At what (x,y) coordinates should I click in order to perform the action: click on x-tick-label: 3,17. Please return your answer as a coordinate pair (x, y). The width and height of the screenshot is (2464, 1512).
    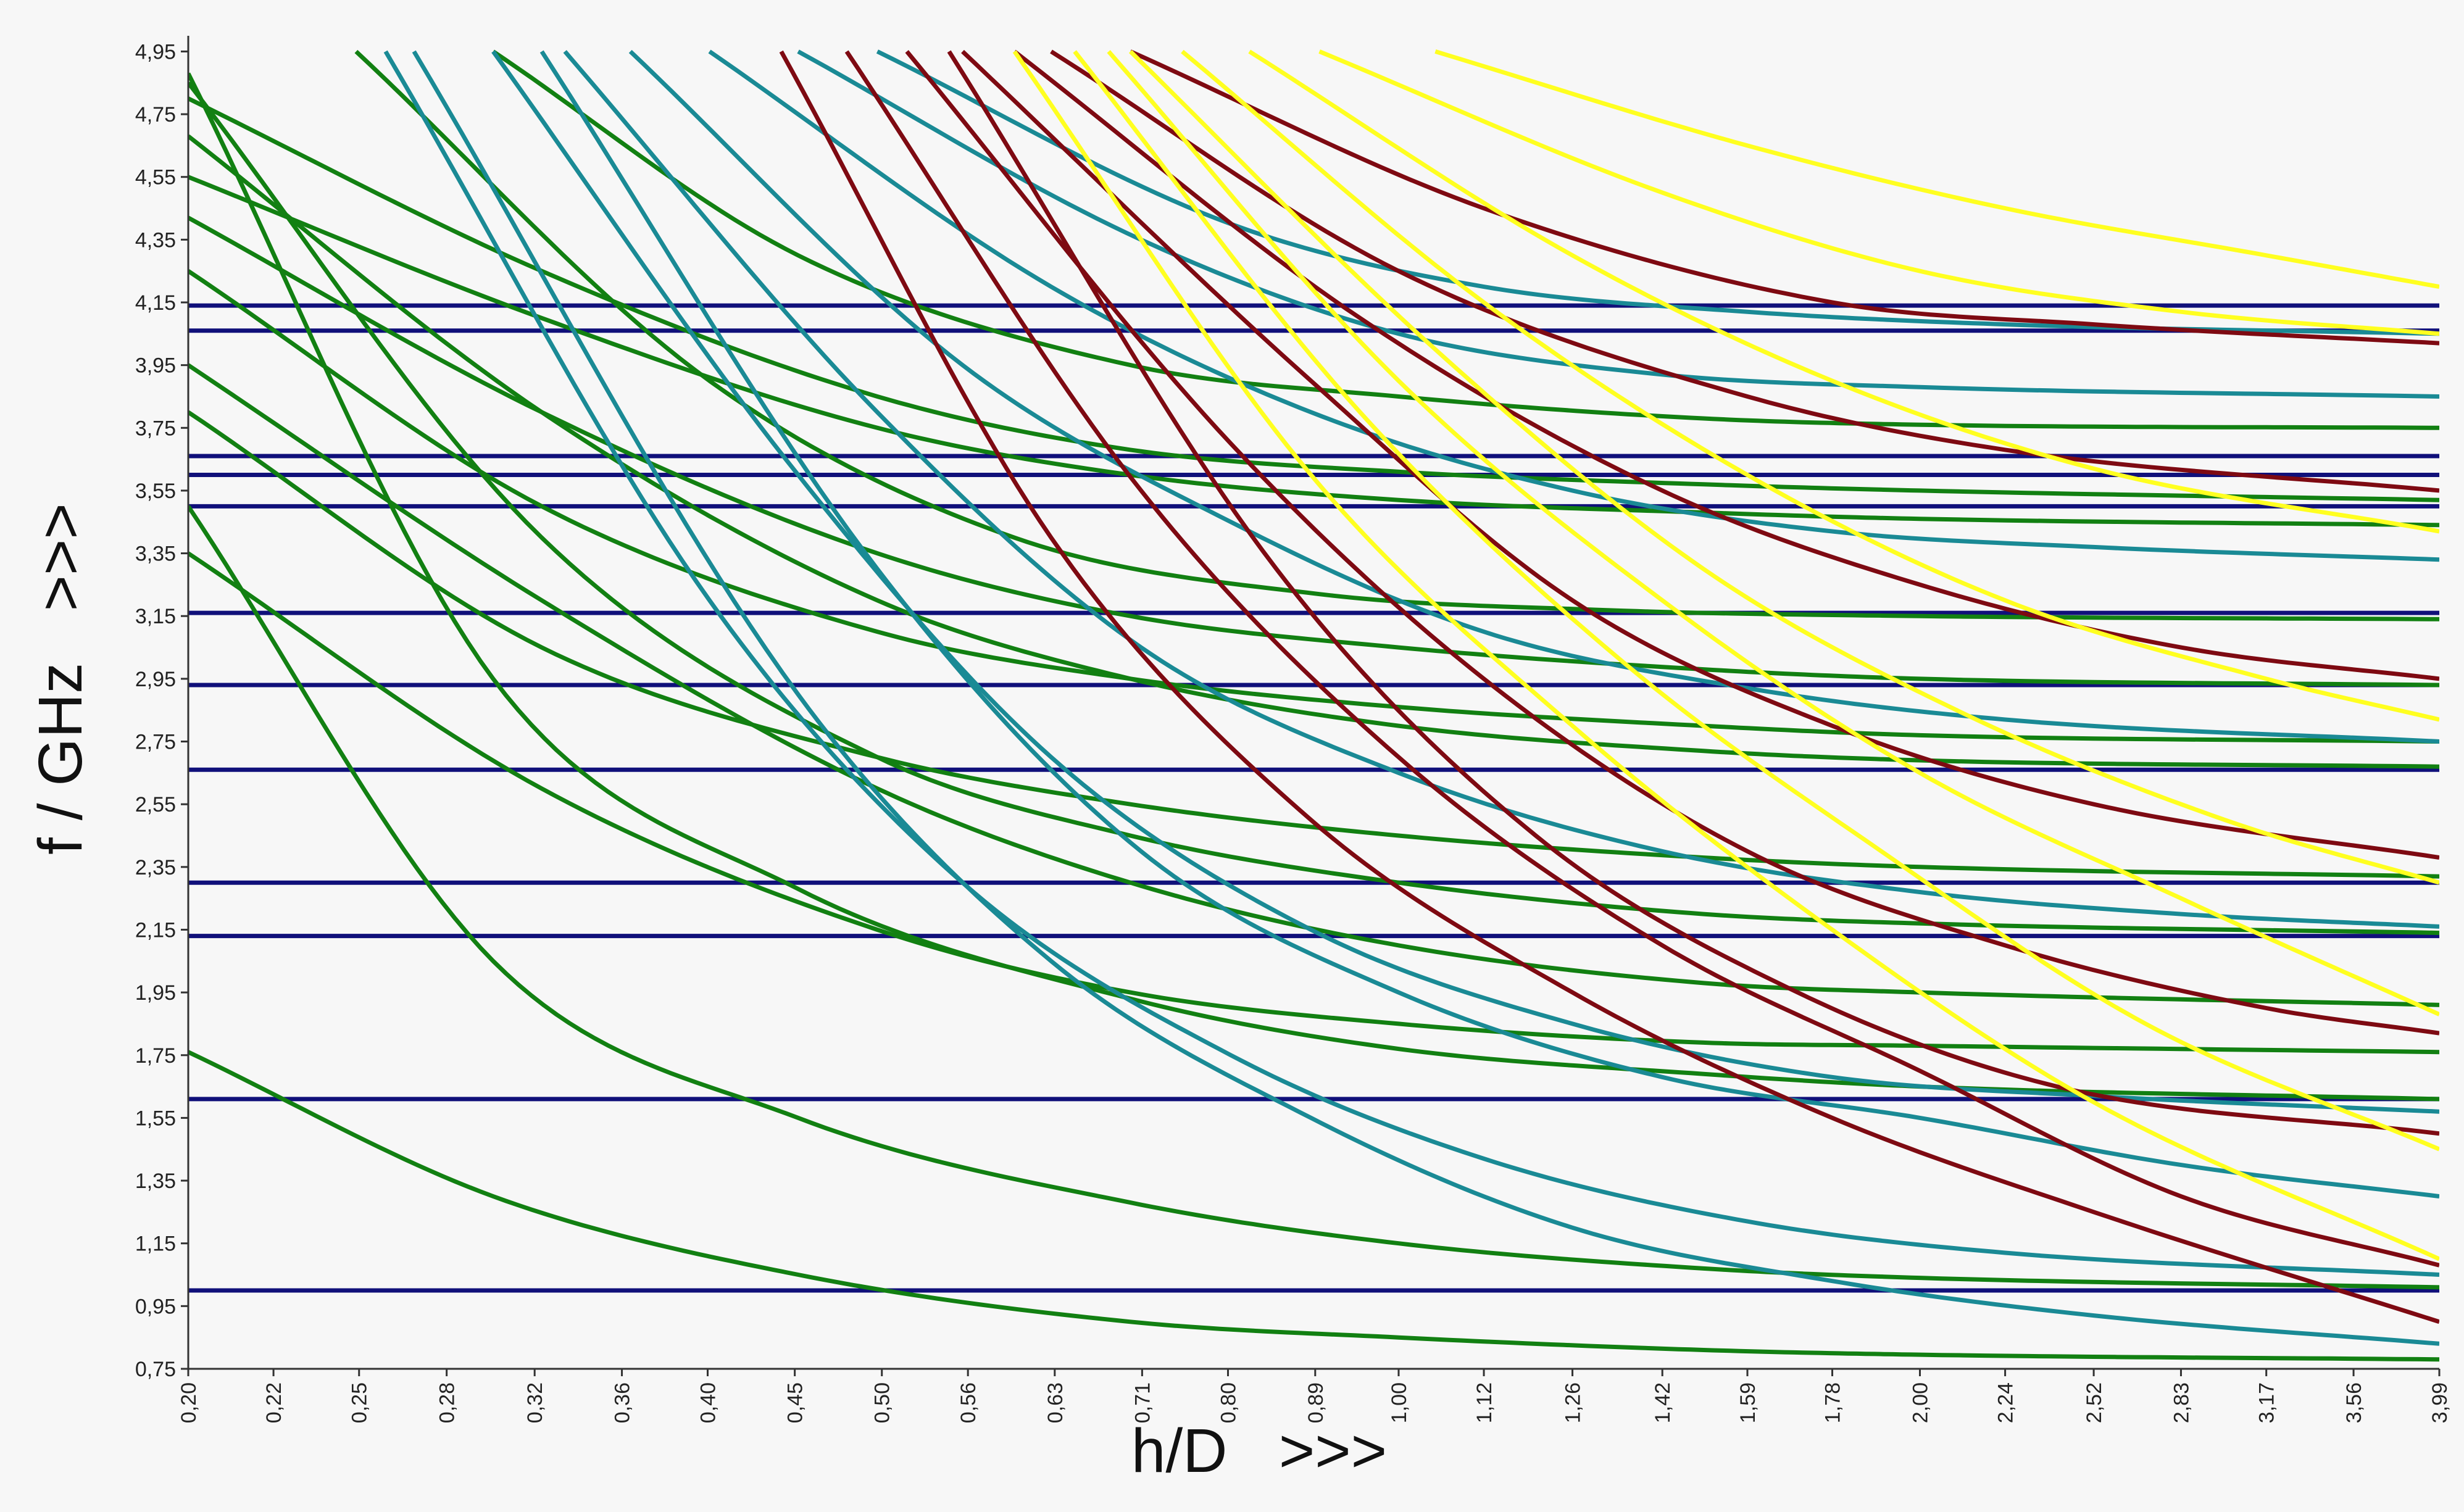
    Looking at the image, I should click on (2267, 1403).